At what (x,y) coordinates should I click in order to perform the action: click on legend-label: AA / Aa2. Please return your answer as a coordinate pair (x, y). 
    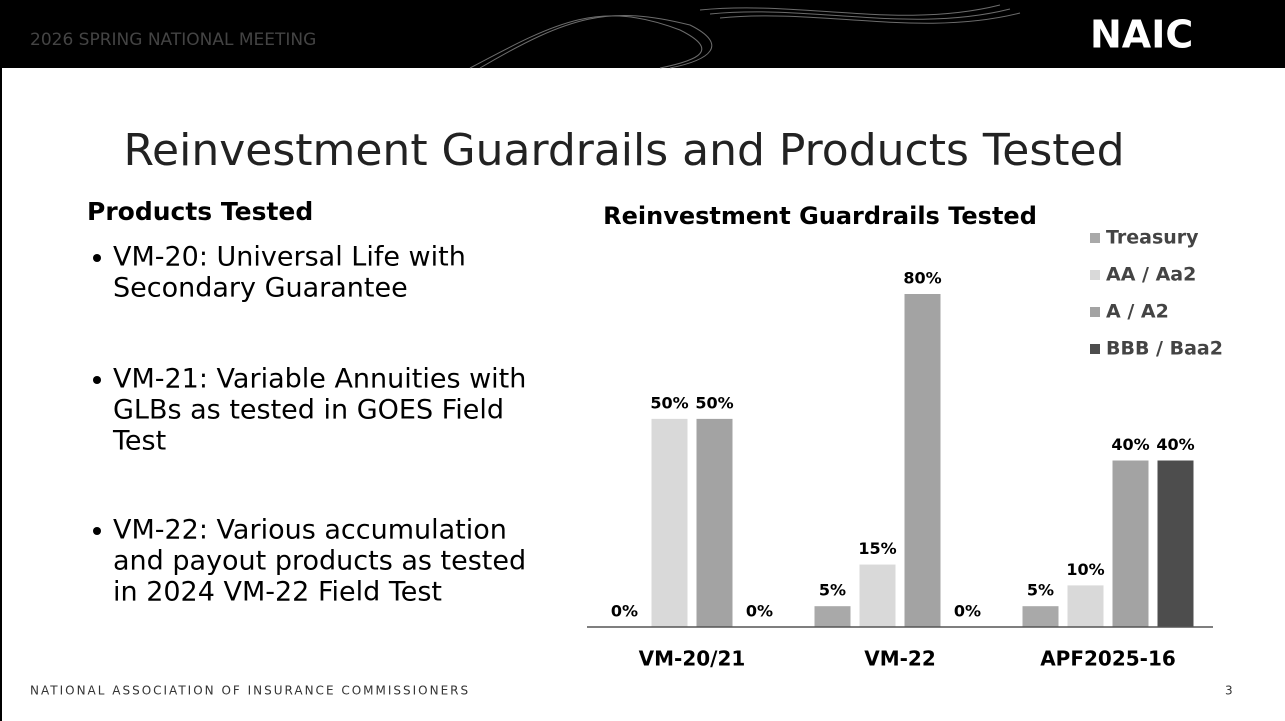
    Looking at the image, I should click on (1151, 275).